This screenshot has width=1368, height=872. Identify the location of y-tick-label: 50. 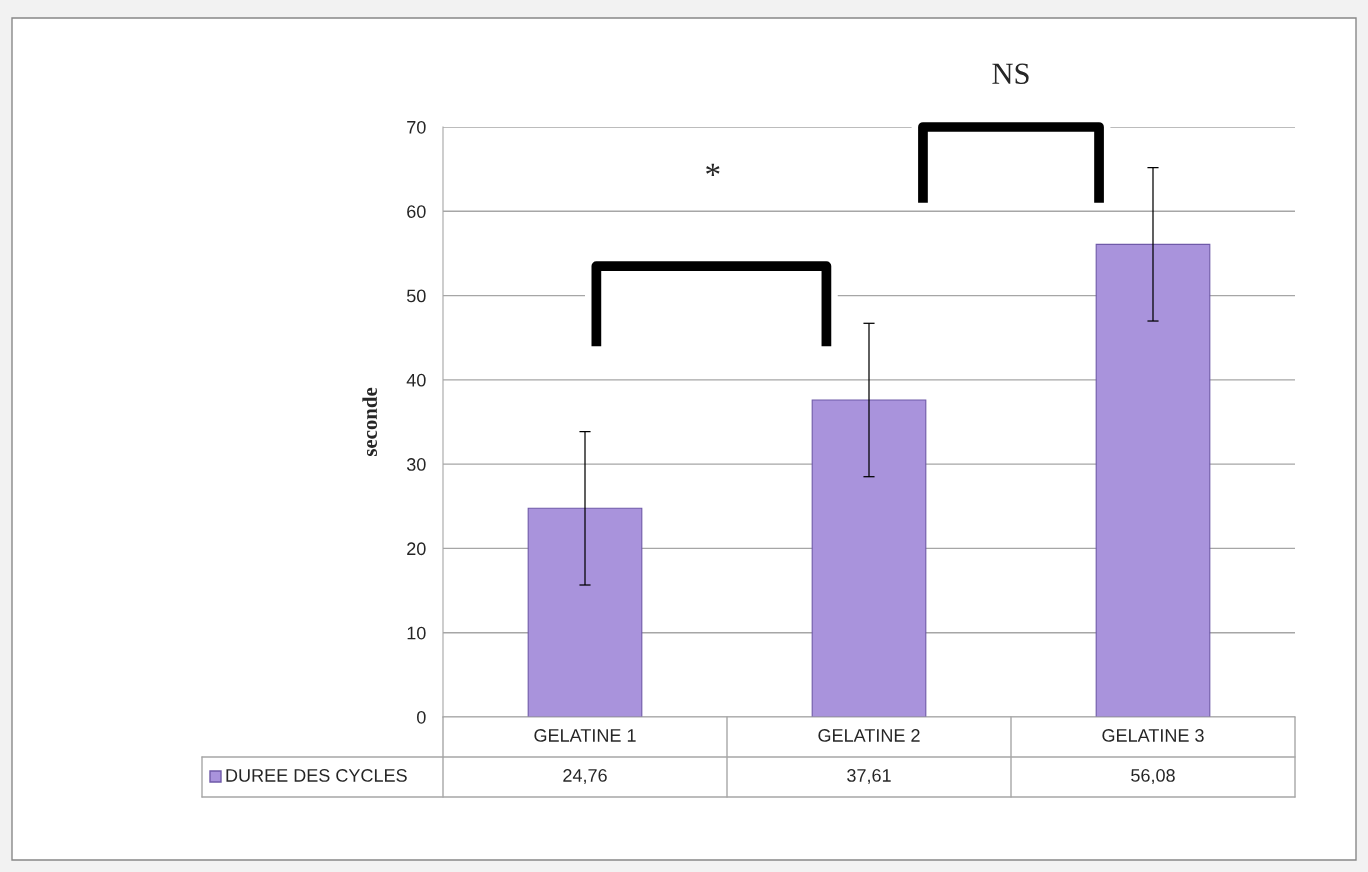
(416, 296).